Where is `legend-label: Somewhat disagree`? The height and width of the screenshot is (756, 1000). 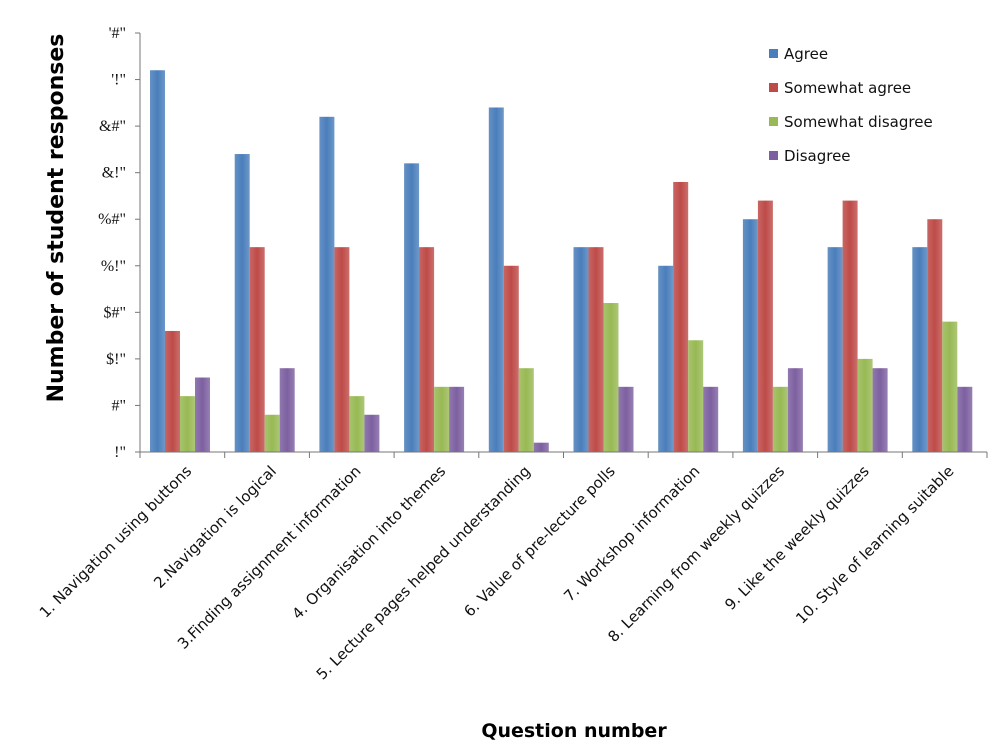 legend-label: Somewhat disagree is located at coordinates (858, 122).